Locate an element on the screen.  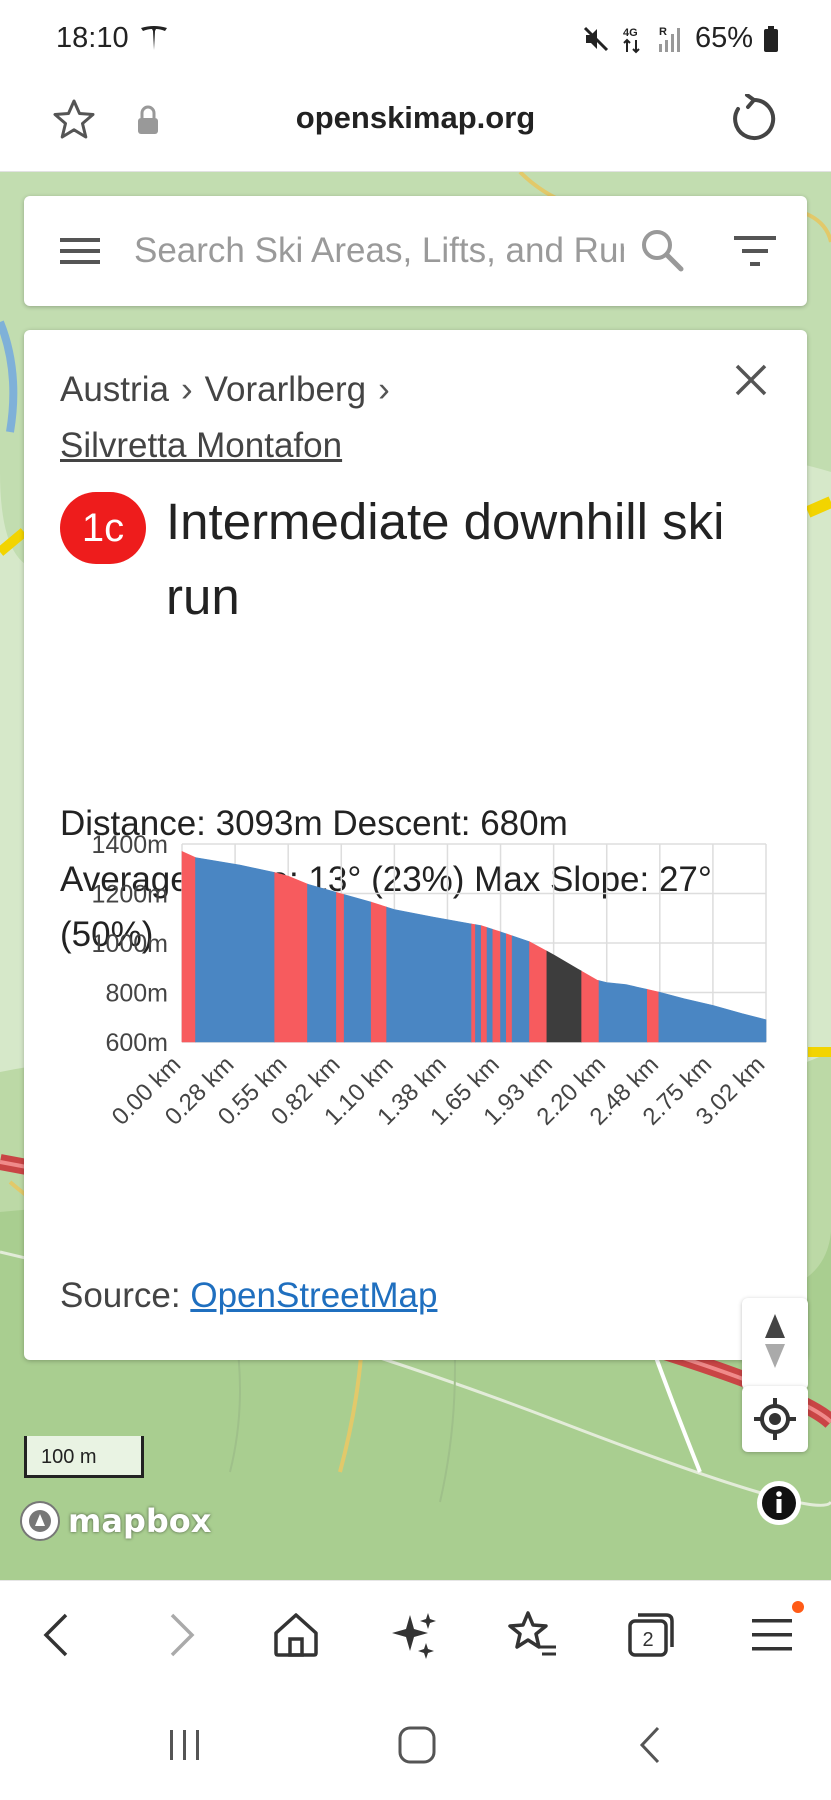
svg-text: 2 is located at coordinates (647, 1640).